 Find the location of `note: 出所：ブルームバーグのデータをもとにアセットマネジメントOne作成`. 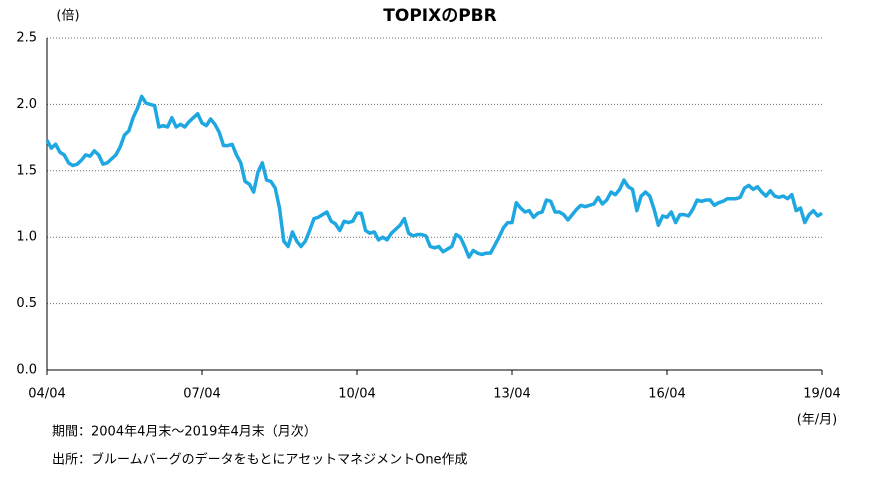

note: 出所：ブルームバーグのデータをもとにアセットマネジメントOne作成 is located at coordinates (260, 460).